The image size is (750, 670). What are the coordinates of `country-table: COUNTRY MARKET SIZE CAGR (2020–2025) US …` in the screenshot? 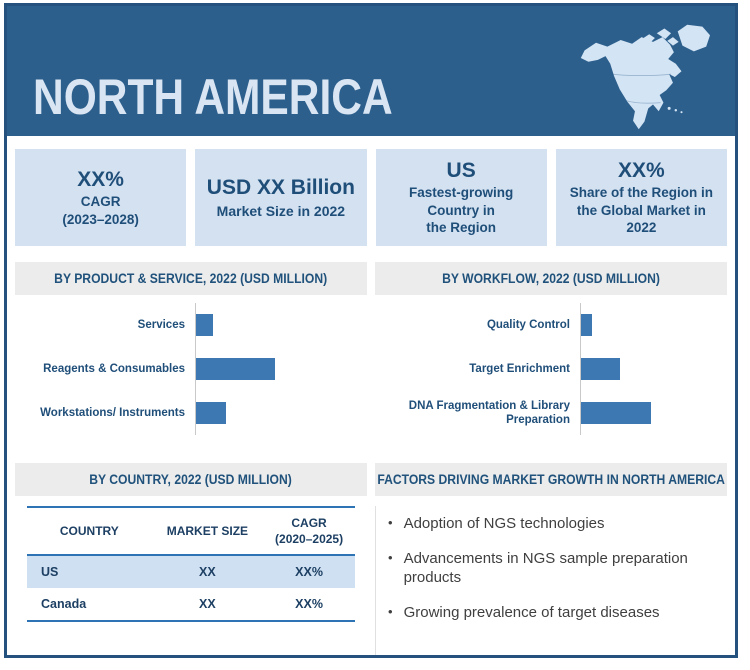 It's located at (191, 564).